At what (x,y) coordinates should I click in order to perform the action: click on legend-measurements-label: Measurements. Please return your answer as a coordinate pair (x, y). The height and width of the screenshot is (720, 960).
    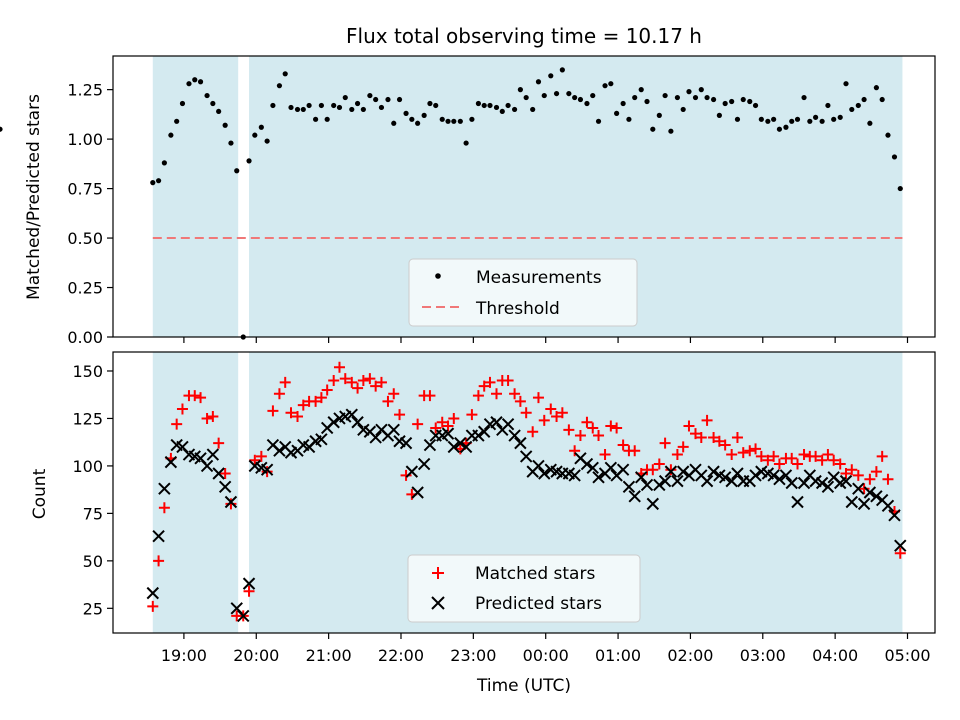
    Looking at the image, I should click on (539, 278).